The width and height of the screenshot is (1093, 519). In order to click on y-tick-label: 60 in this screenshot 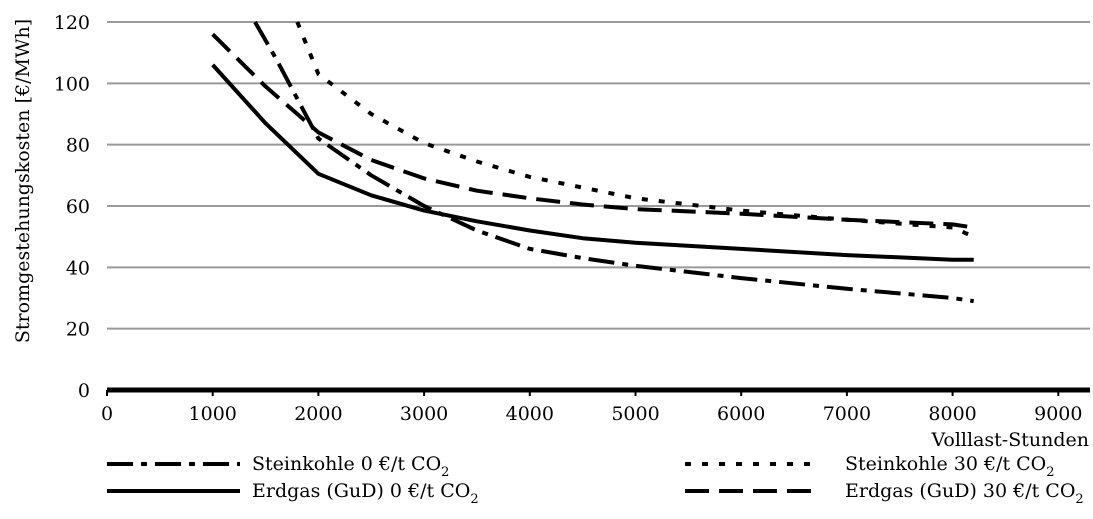, I will do `click(78, 207)`.